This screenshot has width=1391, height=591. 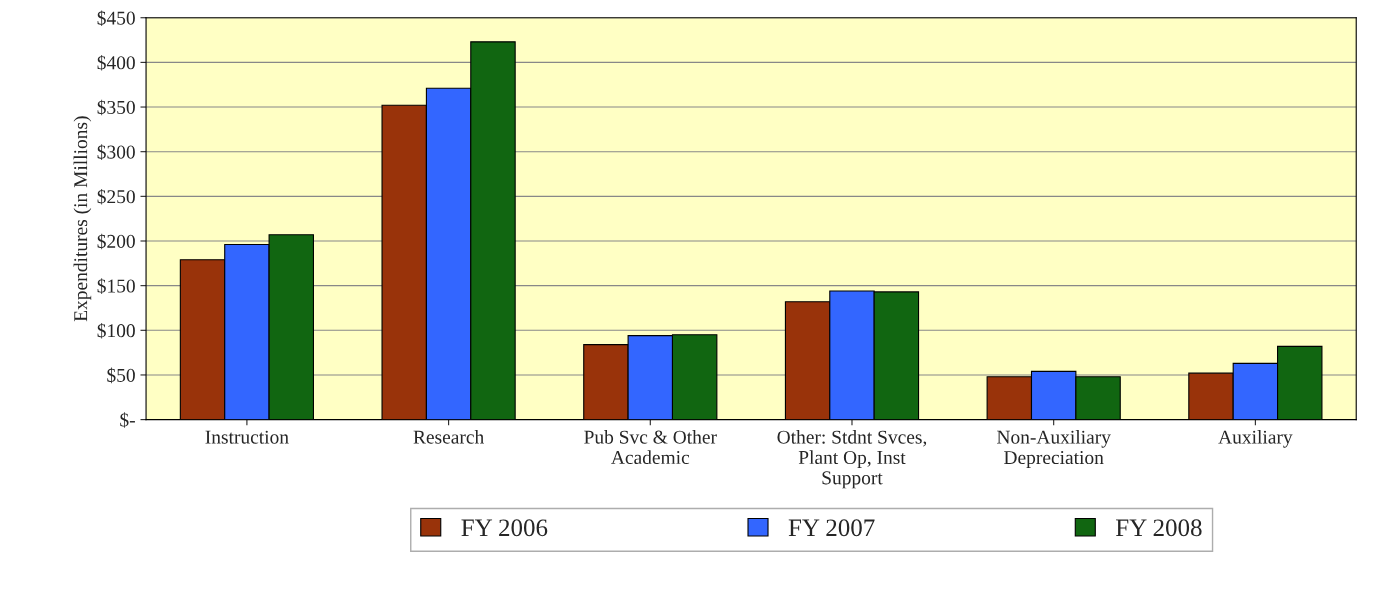 What do you see at coordinates (116, 197) in the screenshot?
I see `y-tick-label: $250` at bounding box center [116, 197].